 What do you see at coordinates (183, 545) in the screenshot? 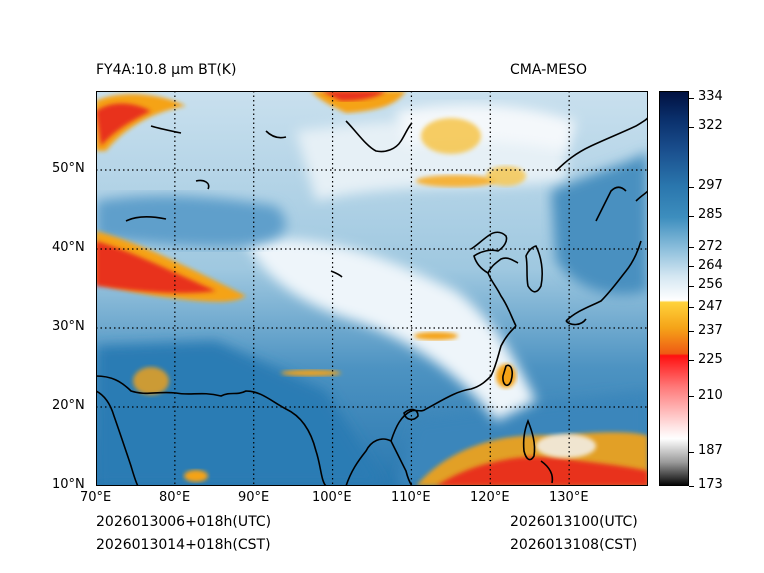
I see `init-time-cst: 2026013014+018h(CST)` at bounding box center [183, 545].